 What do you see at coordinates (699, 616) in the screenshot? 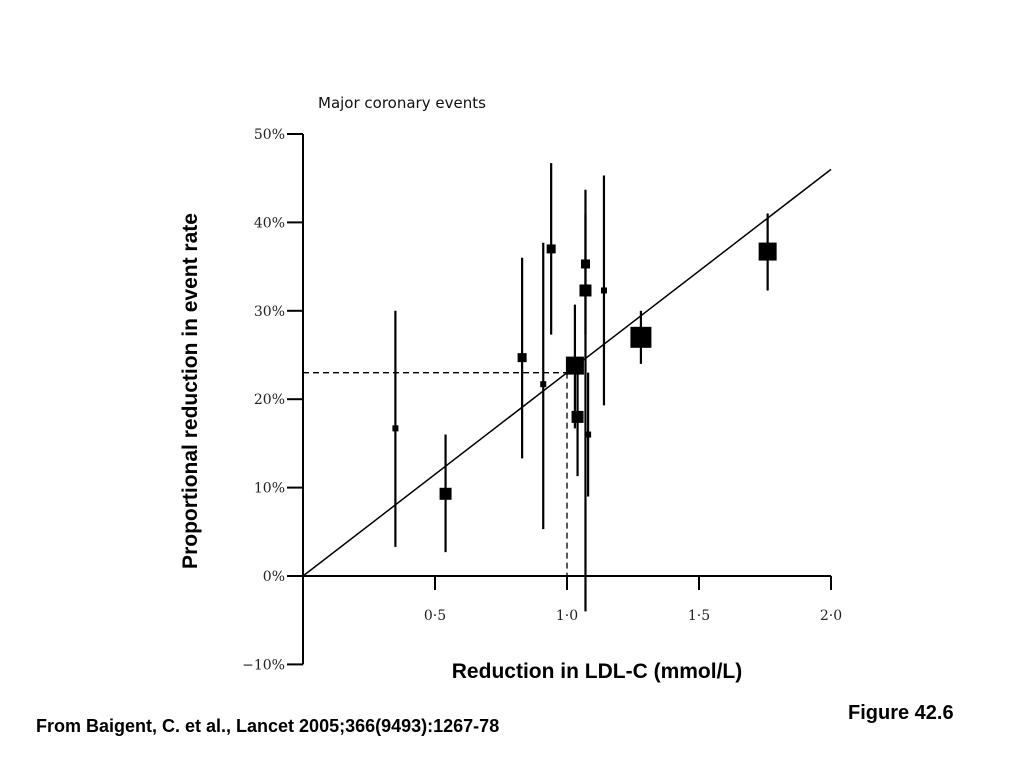
I see `x-tick-label: 1·5` at bounding box center [699, 616].